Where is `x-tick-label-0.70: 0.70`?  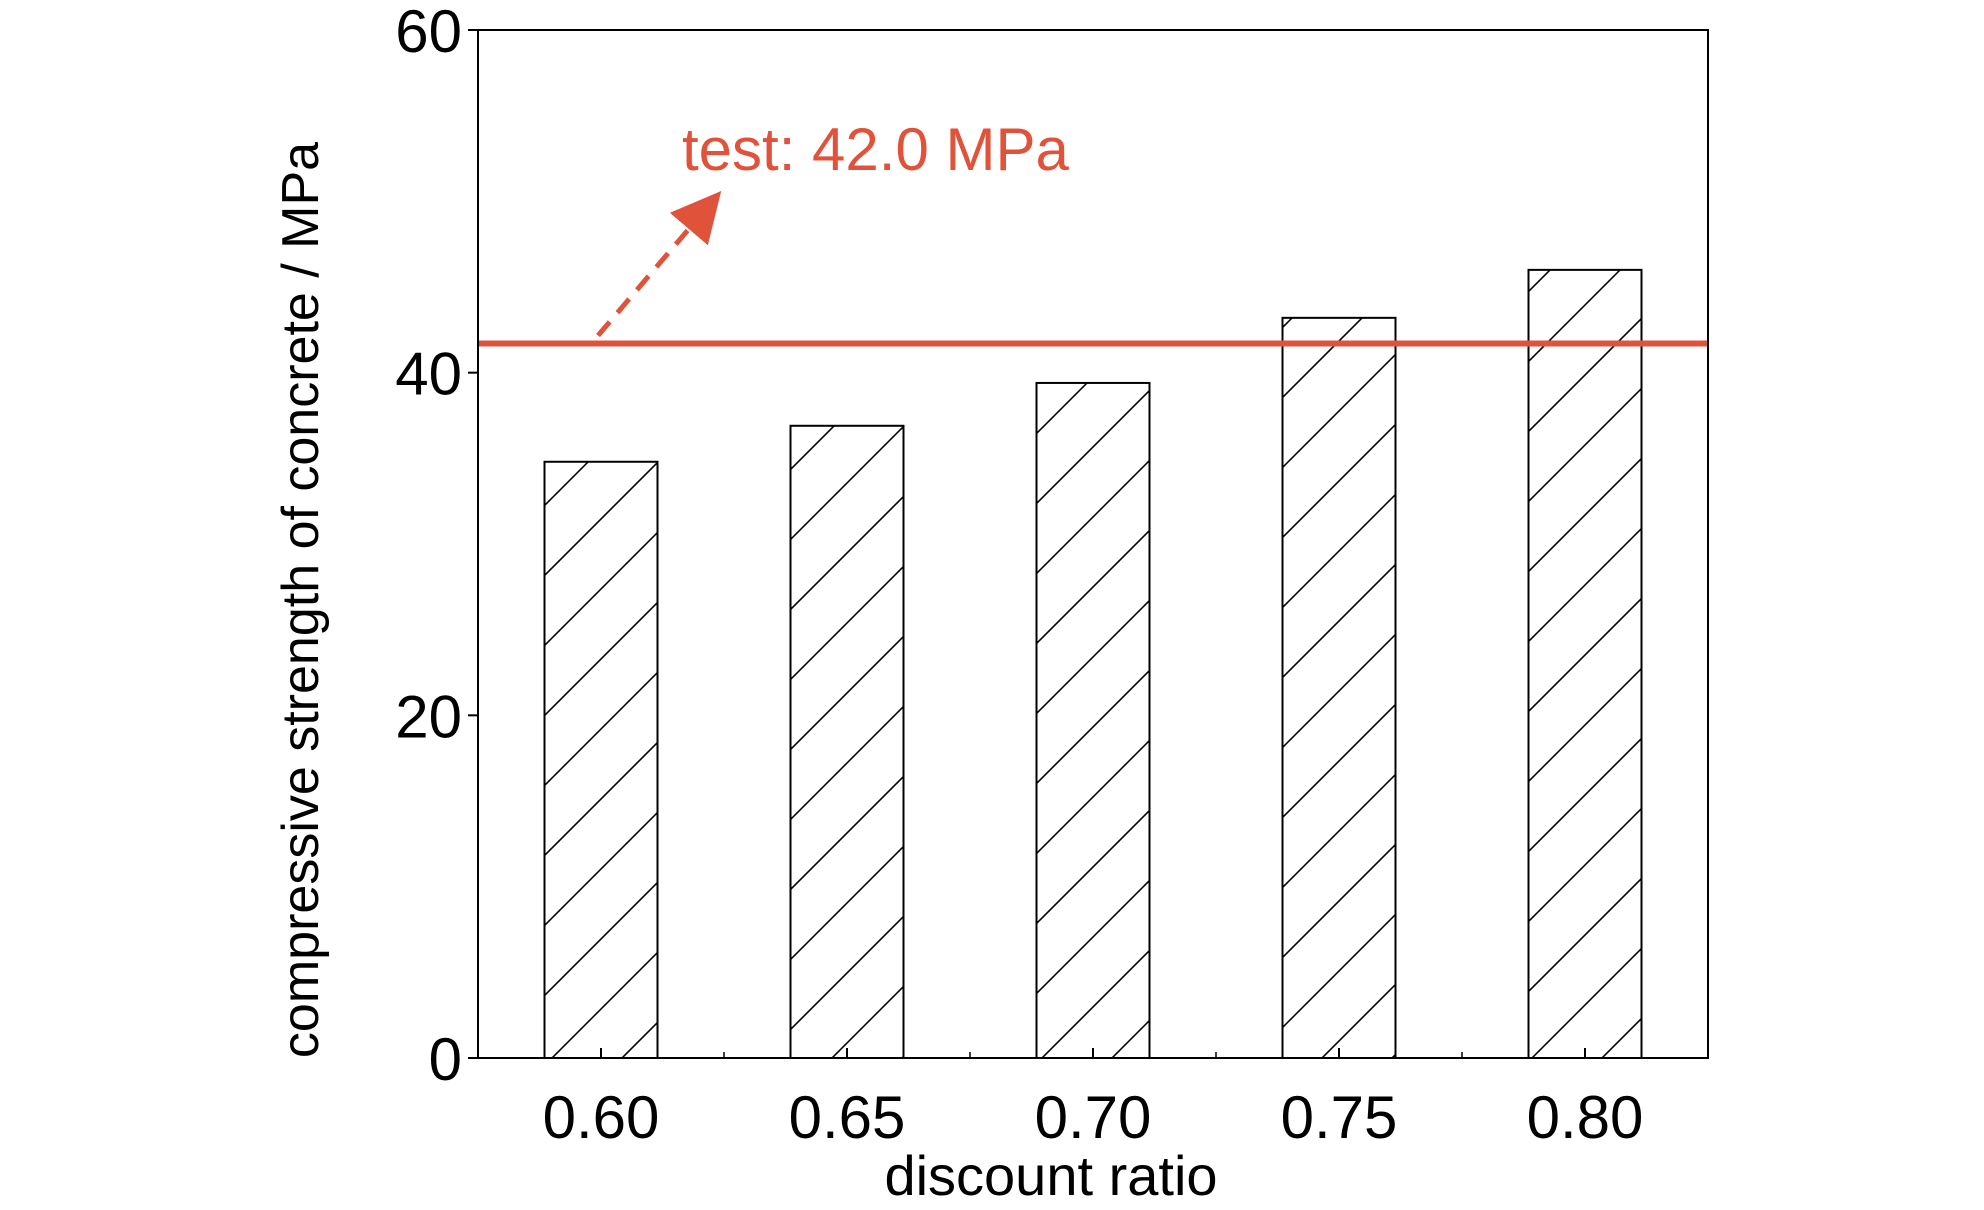 x-tick-label-0.70: 0.70 is located at coordinates (1093, 1117).